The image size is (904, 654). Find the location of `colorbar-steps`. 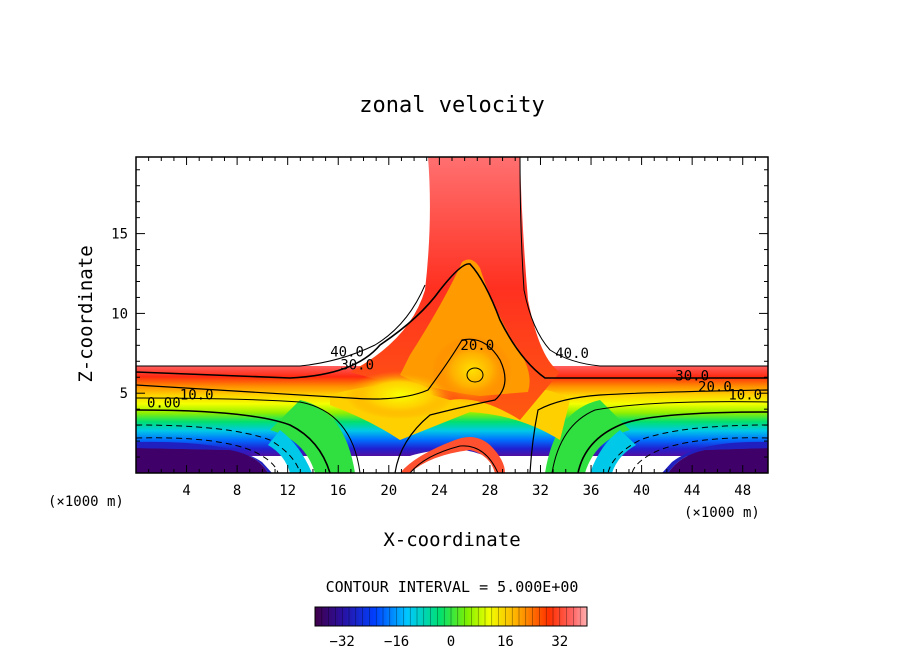

colorbar-steps is located at coordinates (451, 616).